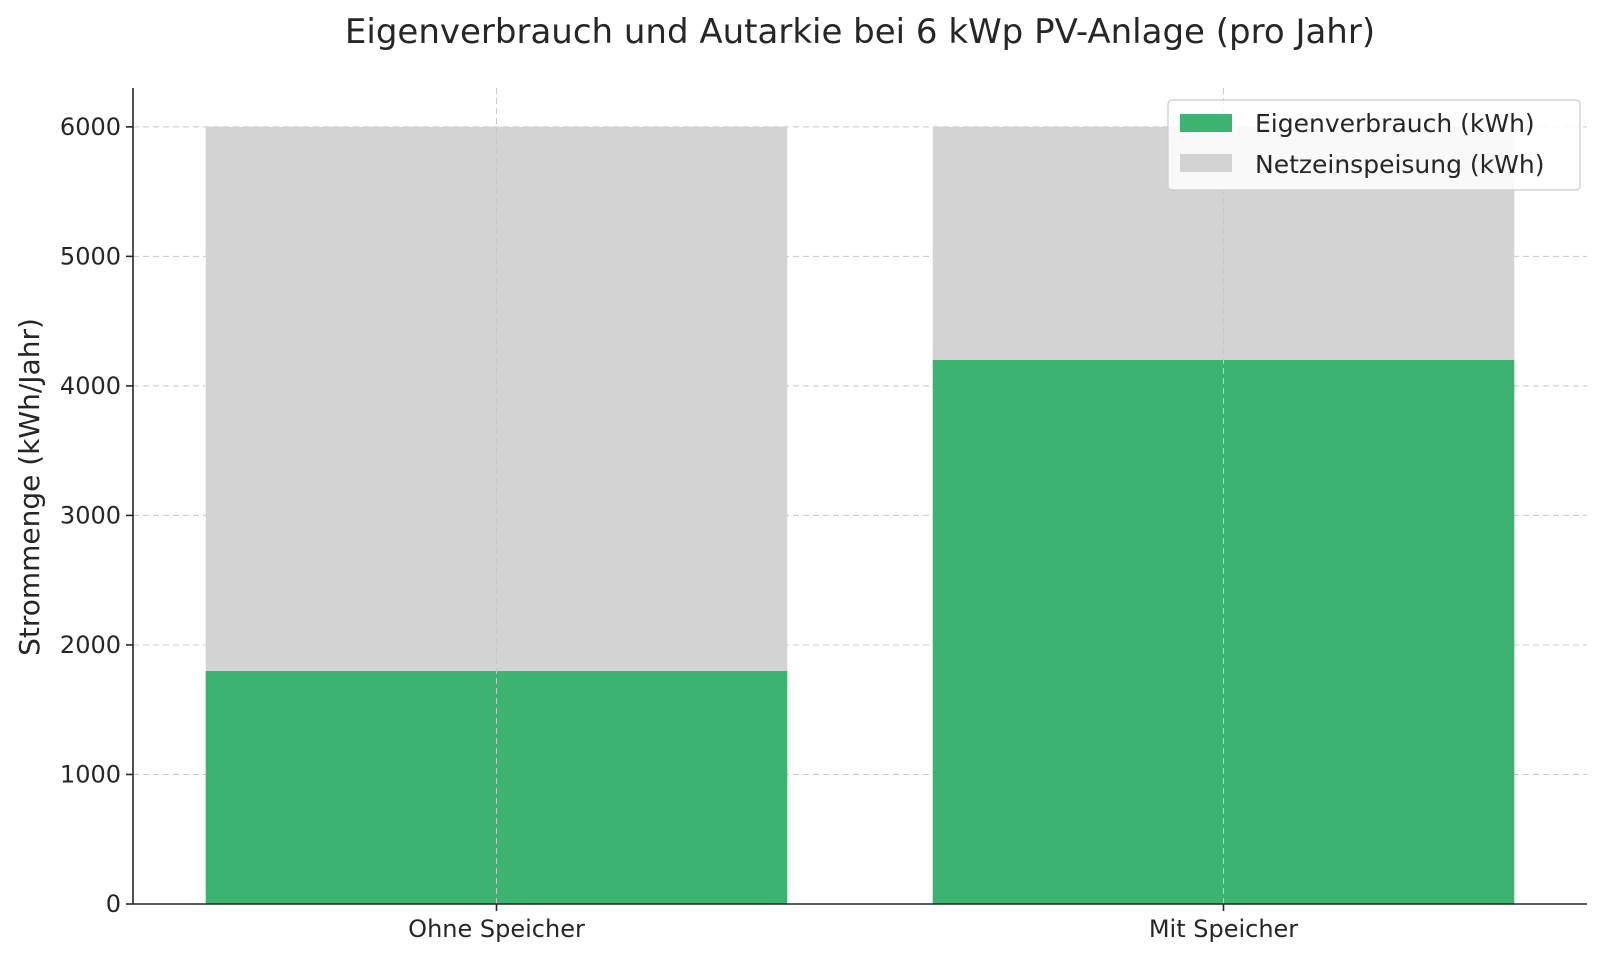 The width and height of the screenshot is (1600, 957). Describe the element at coordinates (1206, 123) in the screenshot. I see `legend-swatch-eigenverbrauch` at that location.